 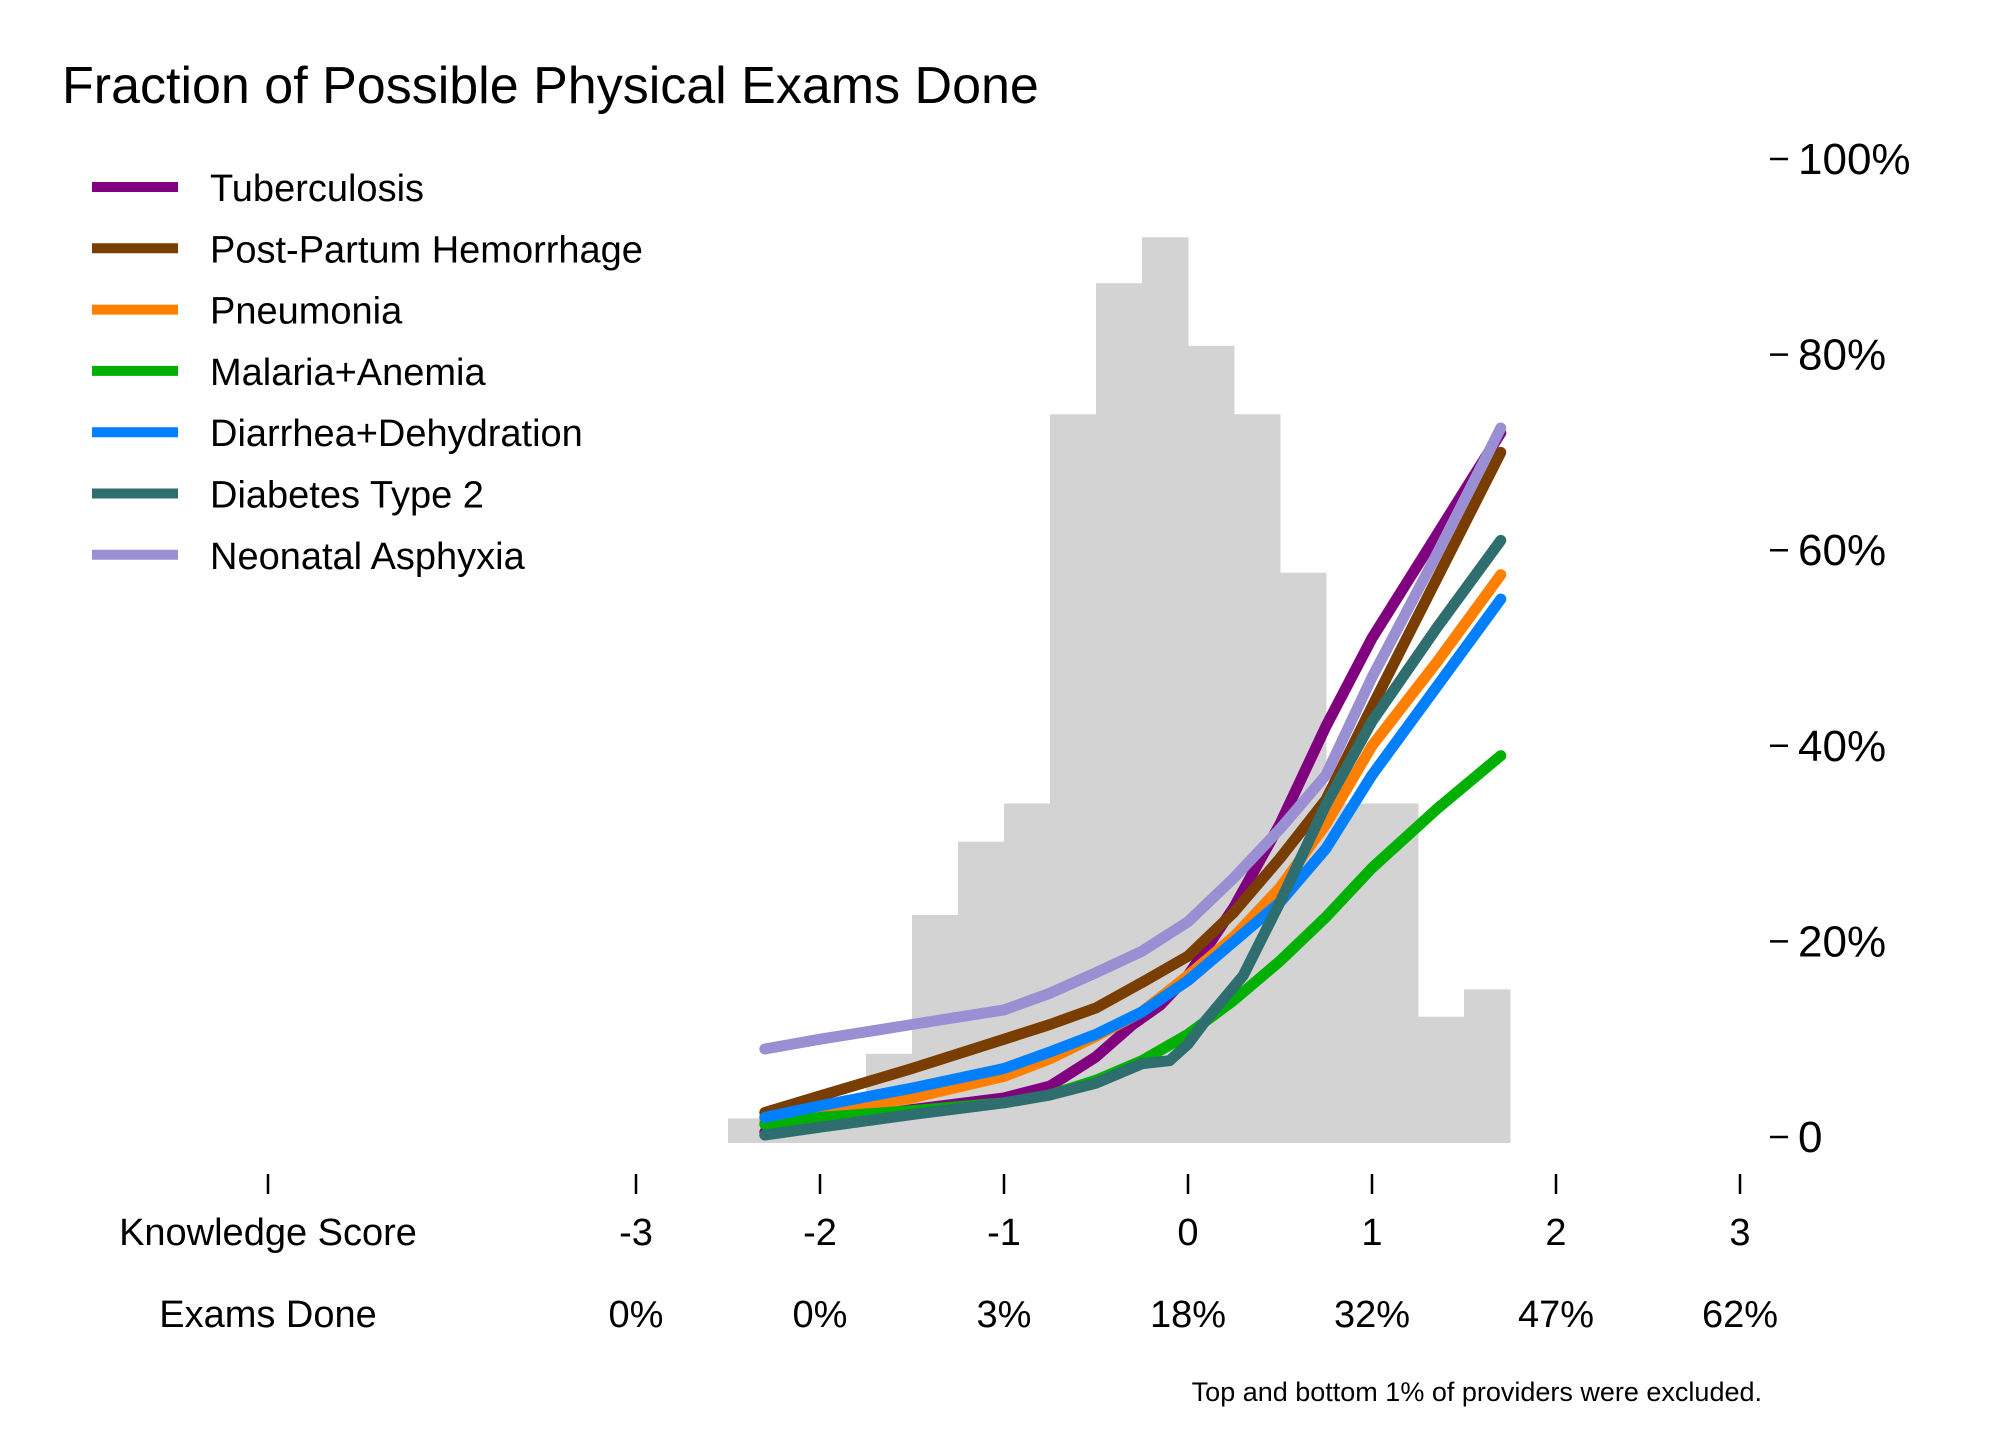 I want to click on x-secondary-tick-label-3: 18%, so click(x=1188, y=1315).